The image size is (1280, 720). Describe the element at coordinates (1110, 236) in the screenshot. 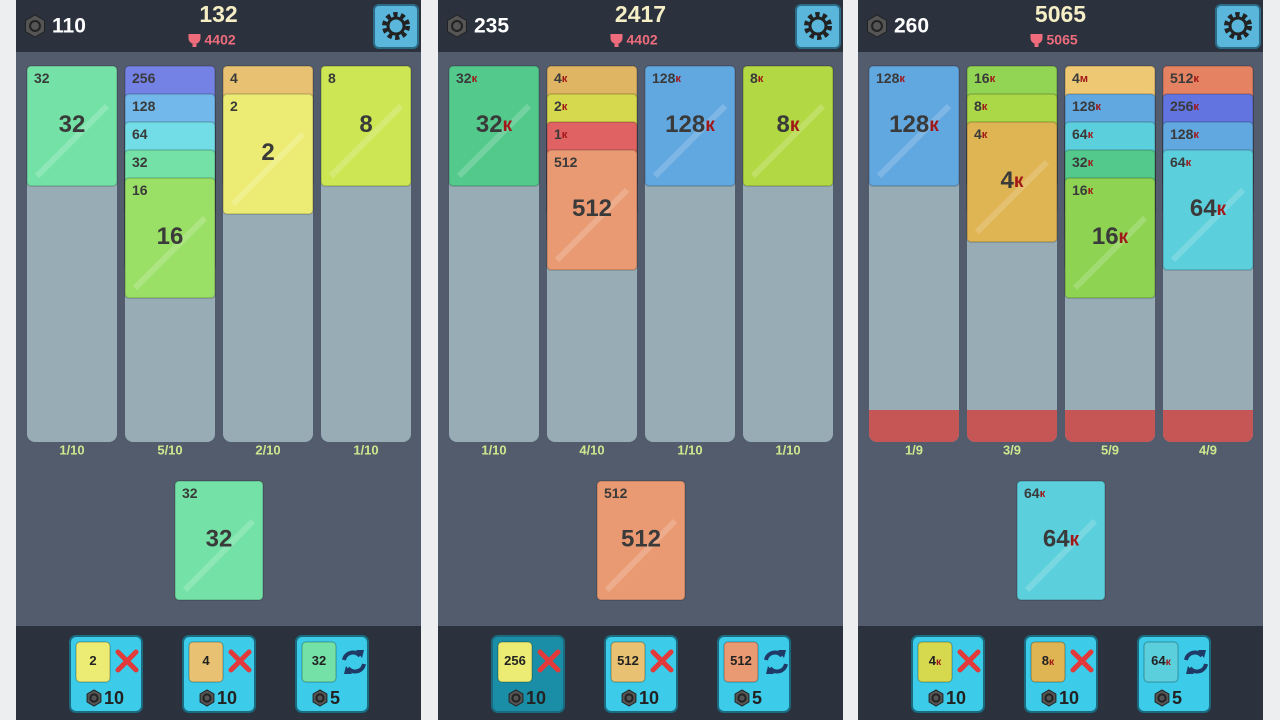

I see `card-center-label: 16к` at that location.